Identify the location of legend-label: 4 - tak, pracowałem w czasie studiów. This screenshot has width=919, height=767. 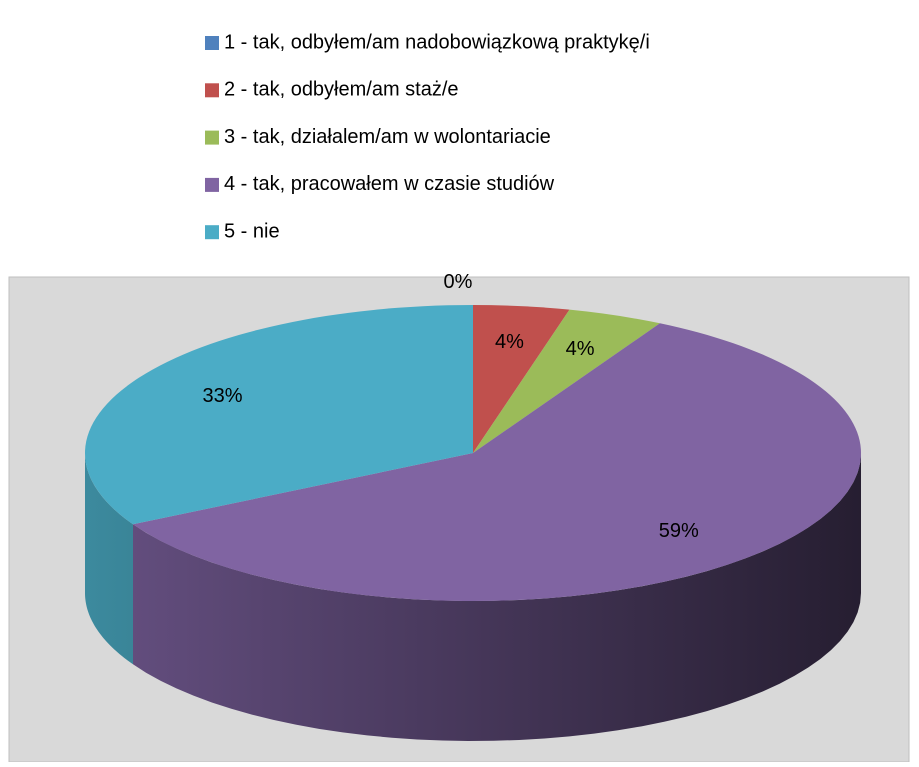
(389, 184).